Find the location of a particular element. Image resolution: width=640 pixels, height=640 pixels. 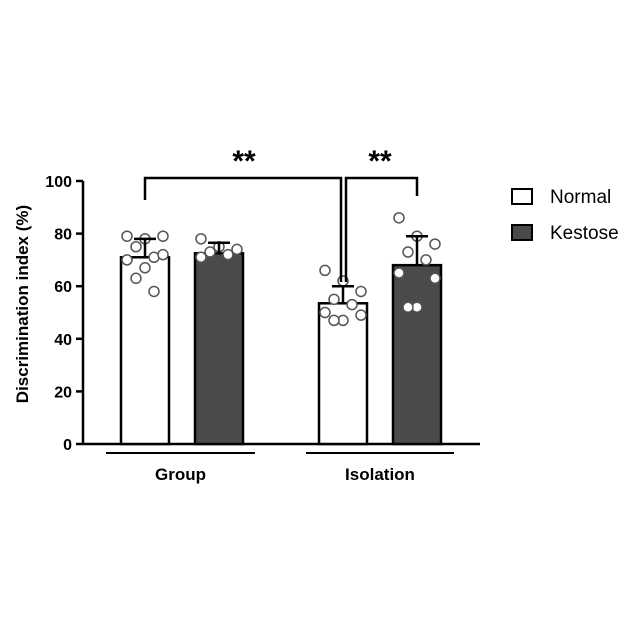

y-tick-label: 80 is located at coordinates (63, 235).